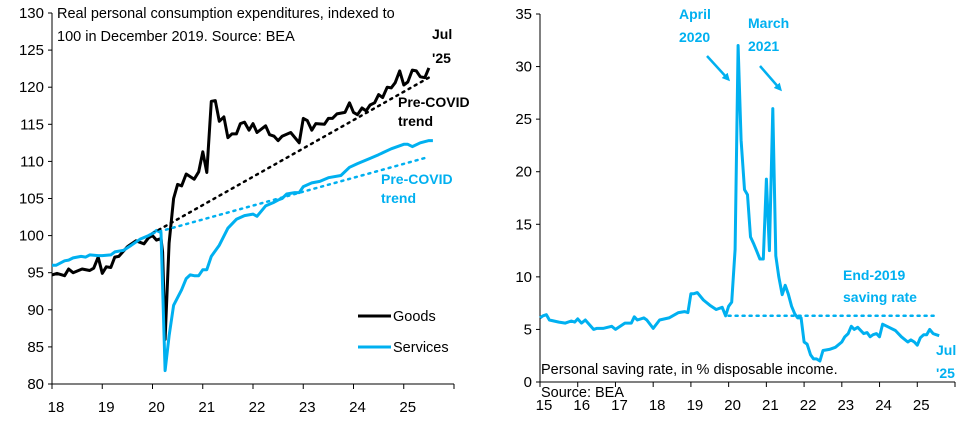  I want to click on y-tick-label: 110, so click(32, 161).